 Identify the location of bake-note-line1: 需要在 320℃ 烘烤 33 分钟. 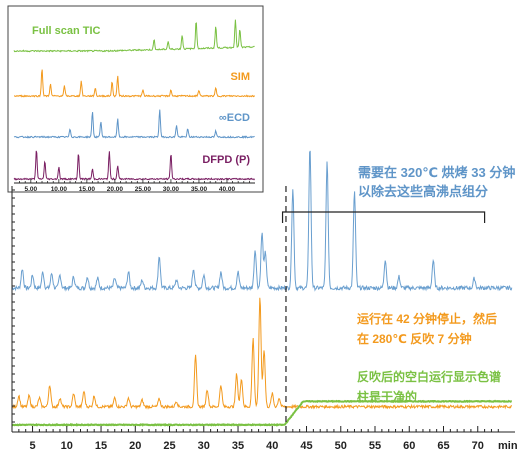
(436, 172).